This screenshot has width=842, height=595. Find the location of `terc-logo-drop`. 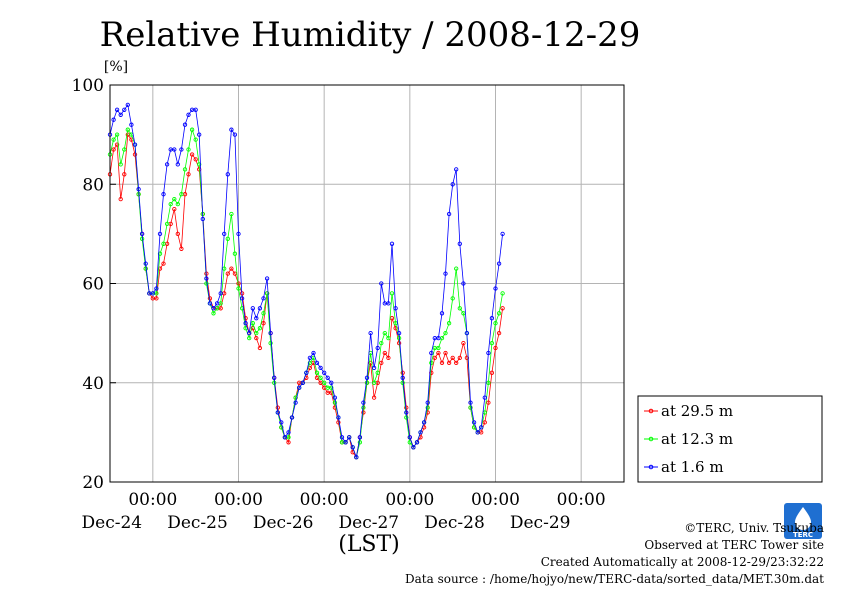

terc-logo-drop is located at coordinates (803, 518).